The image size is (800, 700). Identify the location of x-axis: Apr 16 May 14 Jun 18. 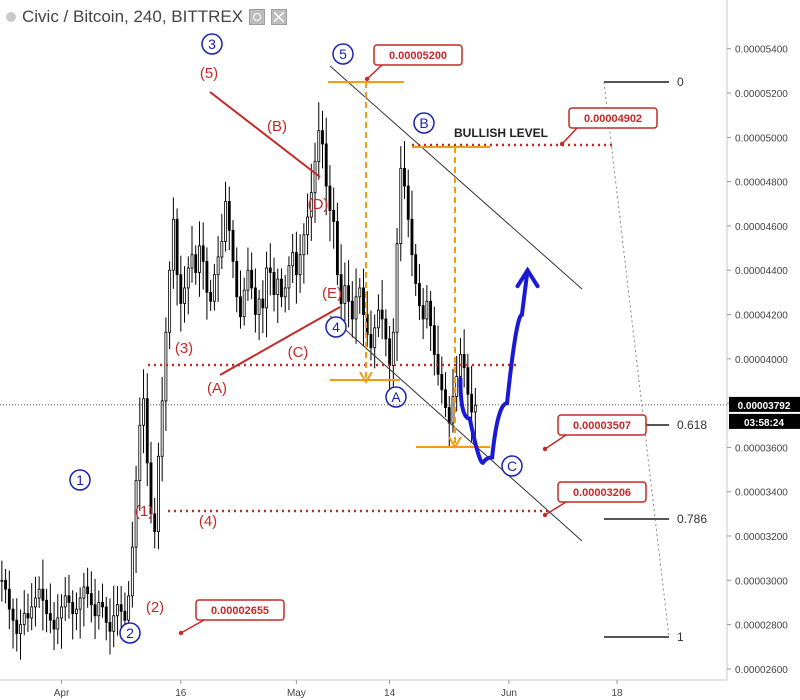
(363, 689).